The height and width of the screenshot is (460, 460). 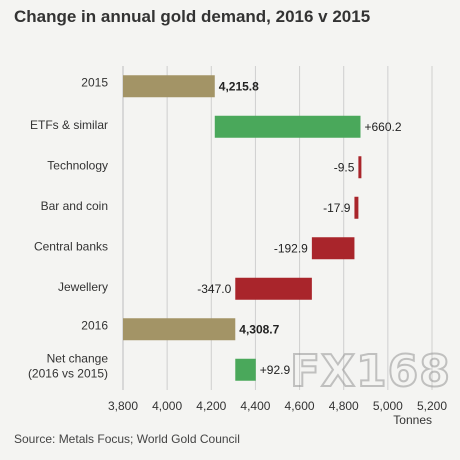 I want to click on watermark-logo: FX168, so click(x=370, y=371).